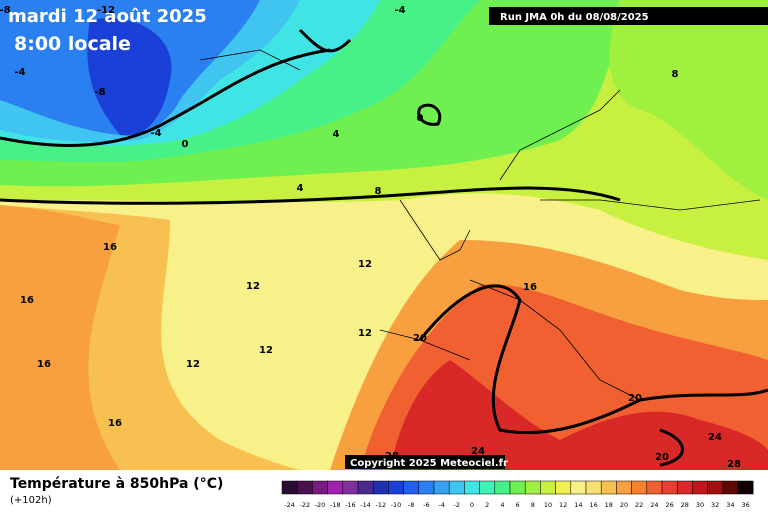  I want to click on colorbar-label: 34, so click(730, 505).